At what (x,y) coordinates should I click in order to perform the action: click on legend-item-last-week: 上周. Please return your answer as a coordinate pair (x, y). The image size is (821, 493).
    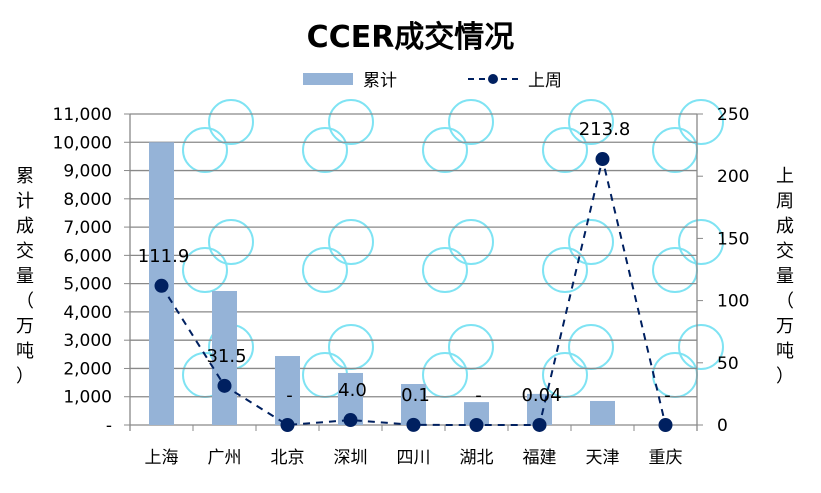
    Looking at the image, I should click on (515, 78).